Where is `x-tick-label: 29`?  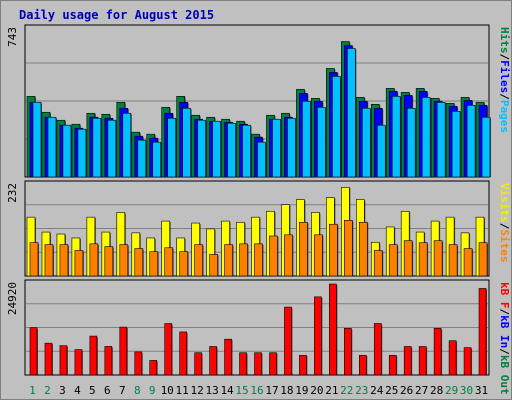 x-tick-label: 29 is located at coordinates (451, 390).